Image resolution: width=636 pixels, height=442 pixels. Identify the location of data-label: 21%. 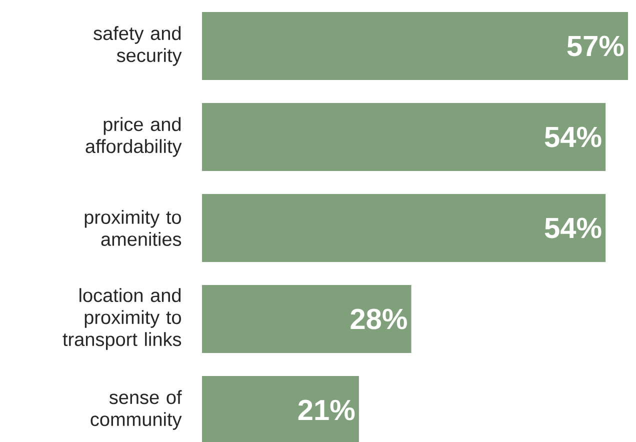
(326, 410).